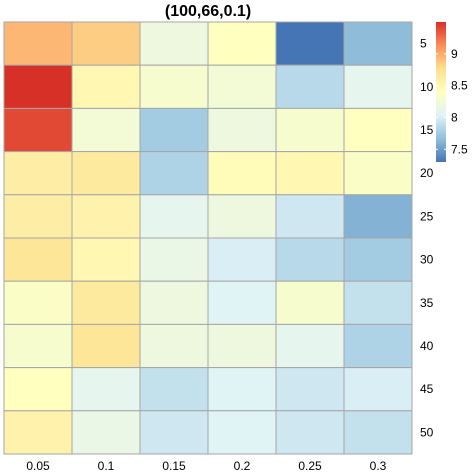 This screenshot has height=474, width=474. Describe the element at coordinates (38, 346) in the screenshot. I see `heatmap-cell-r40-c0.05` at that location.